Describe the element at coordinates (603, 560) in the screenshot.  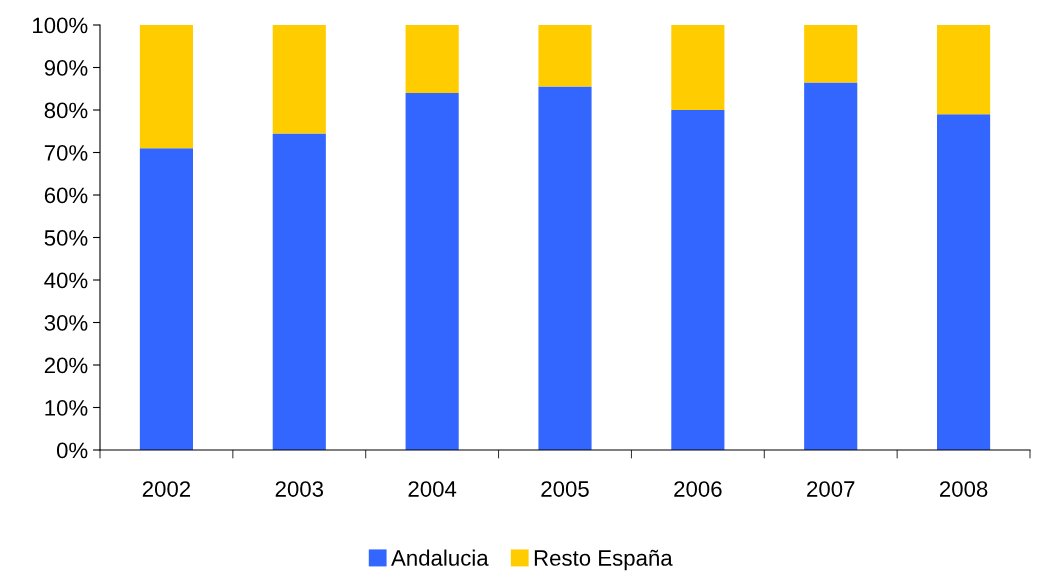
I see `legend-label: Resto España` at that location.